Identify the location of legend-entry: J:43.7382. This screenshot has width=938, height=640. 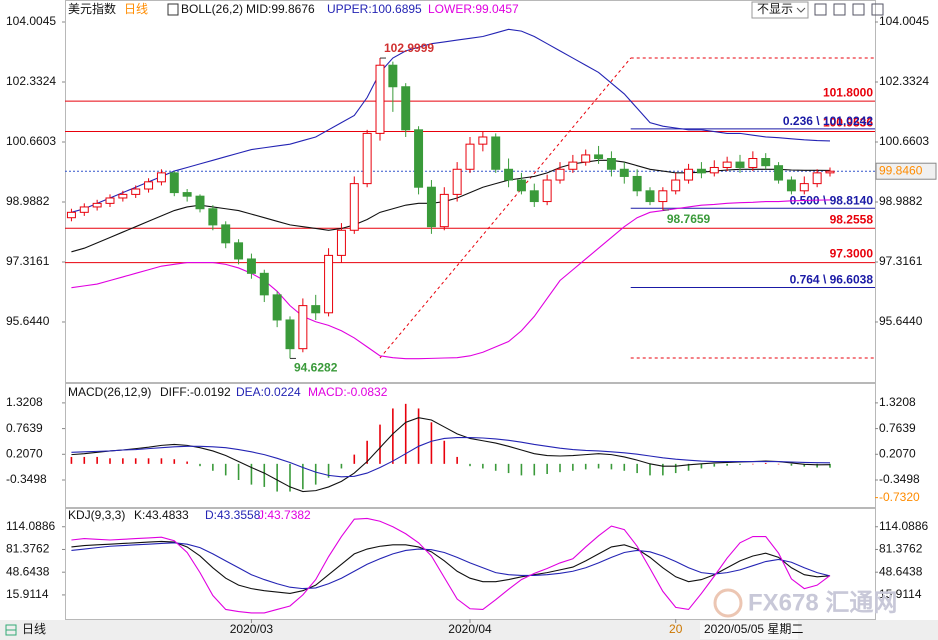
(284, 515).